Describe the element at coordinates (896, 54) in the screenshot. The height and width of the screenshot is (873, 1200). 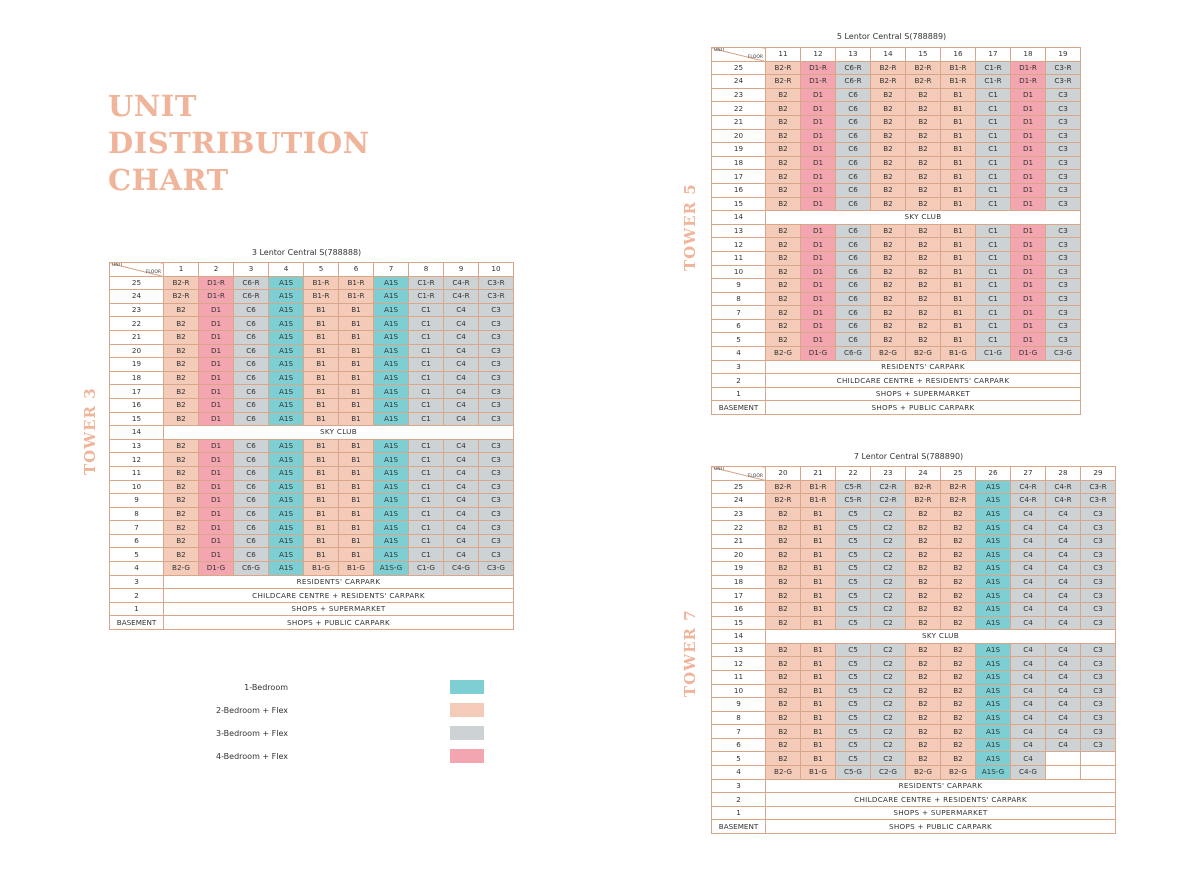
I see `header-row: UNIT FLOOR 11 12 13 14 15 16 17 18 19` at that location.